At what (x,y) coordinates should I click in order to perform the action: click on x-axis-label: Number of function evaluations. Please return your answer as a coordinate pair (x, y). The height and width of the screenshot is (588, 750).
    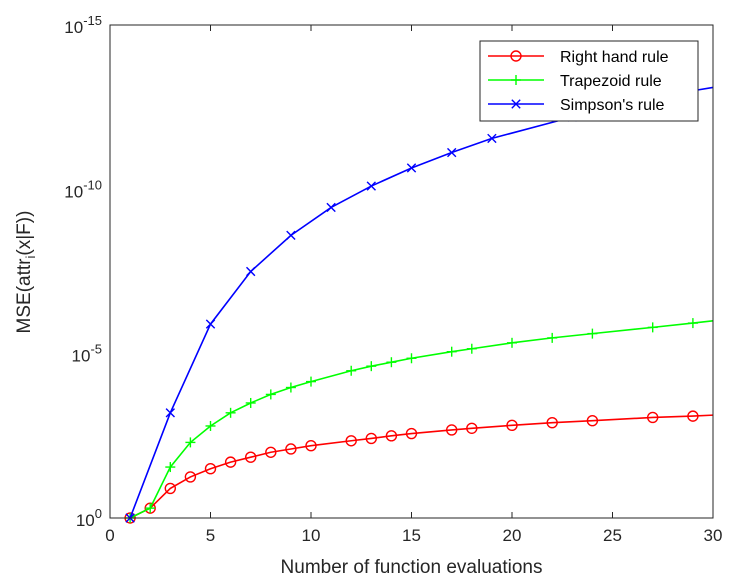
    Looking at the image, I should click on (412, 567).